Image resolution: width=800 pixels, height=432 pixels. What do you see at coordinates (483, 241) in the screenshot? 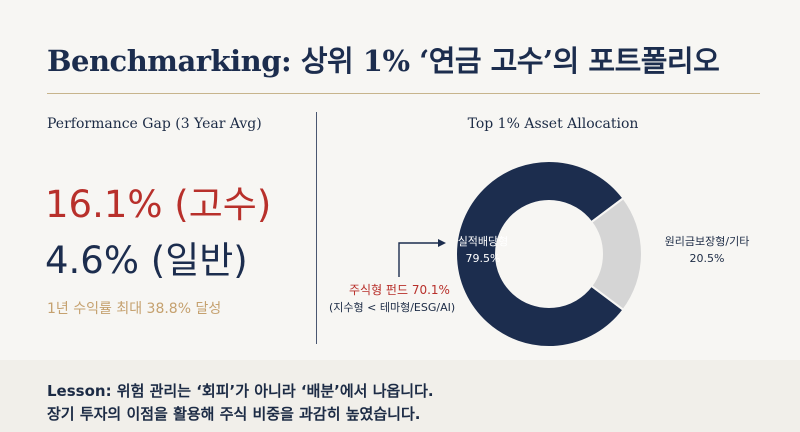
I see `slice-label-performance: 실적배당형` at bounding box center [483, 241].